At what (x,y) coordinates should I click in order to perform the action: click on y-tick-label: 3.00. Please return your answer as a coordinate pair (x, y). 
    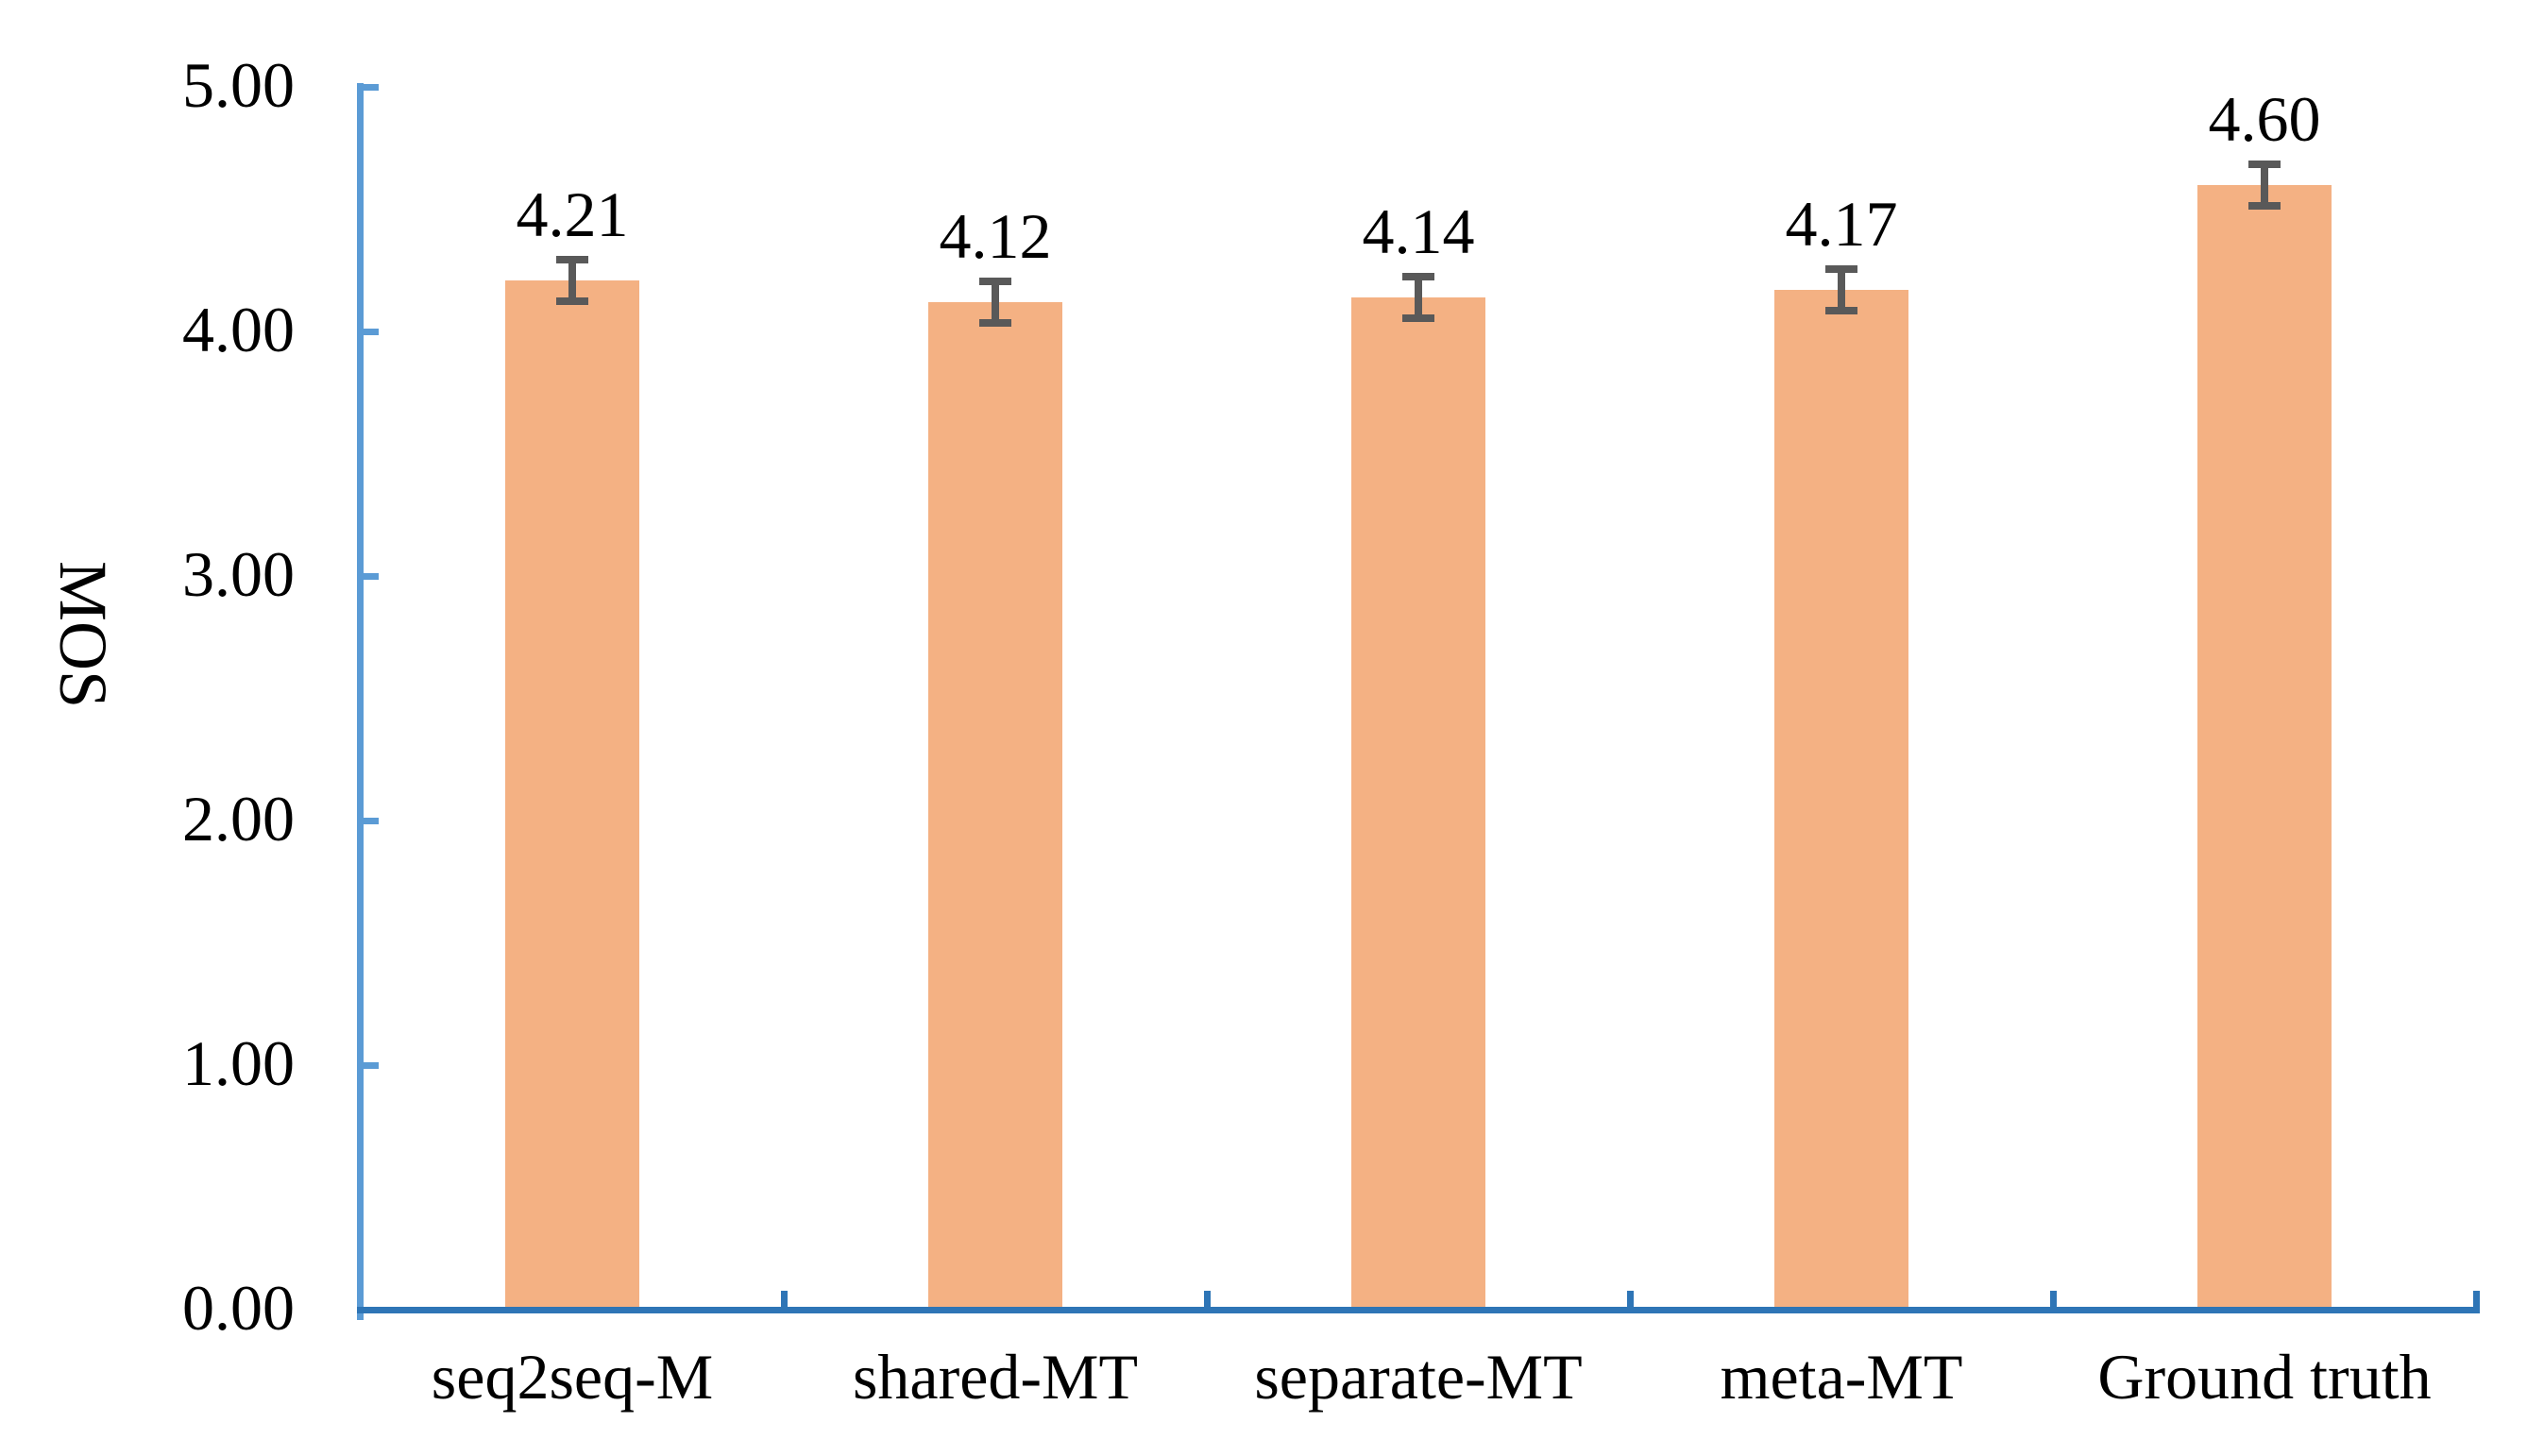
    Looking at the image, I should click on (238, 574).